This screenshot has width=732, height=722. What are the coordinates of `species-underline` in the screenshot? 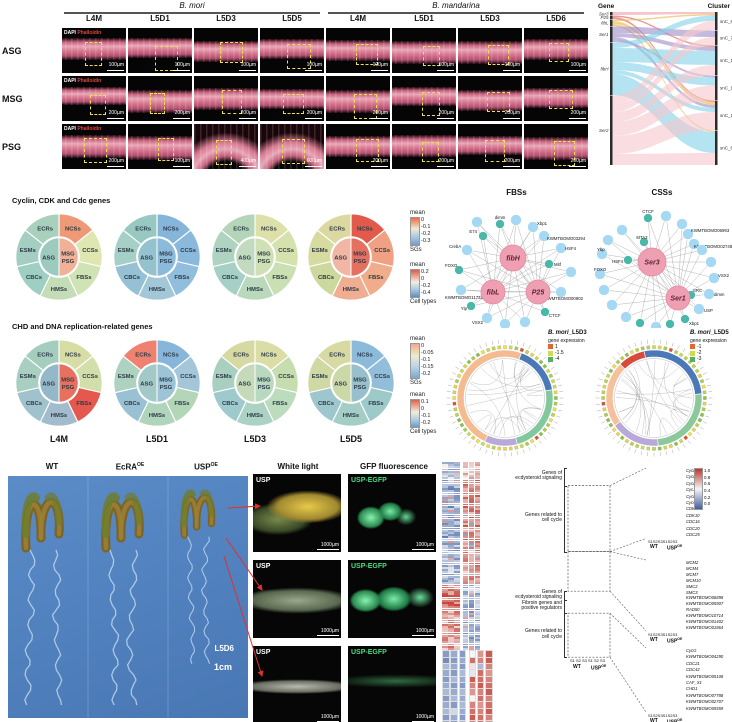 It's located at (456, 13).